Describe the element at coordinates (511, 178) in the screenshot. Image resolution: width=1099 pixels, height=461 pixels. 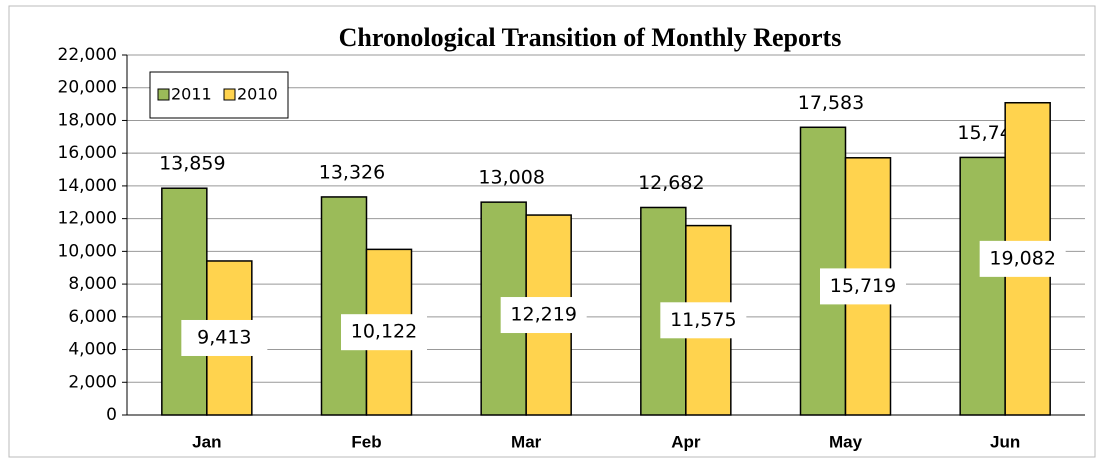
I see `data-label: 13,008` at that location.